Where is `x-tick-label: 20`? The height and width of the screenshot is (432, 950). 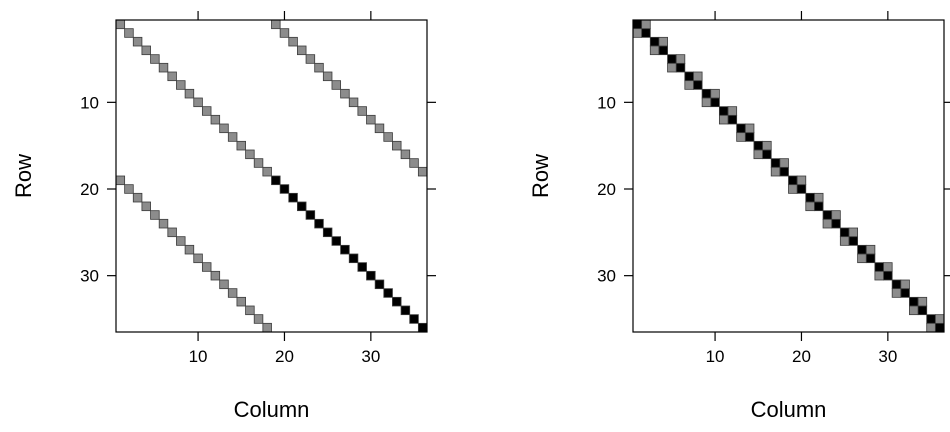
x-tick-label: 20 is located at coordinates (284, 356).